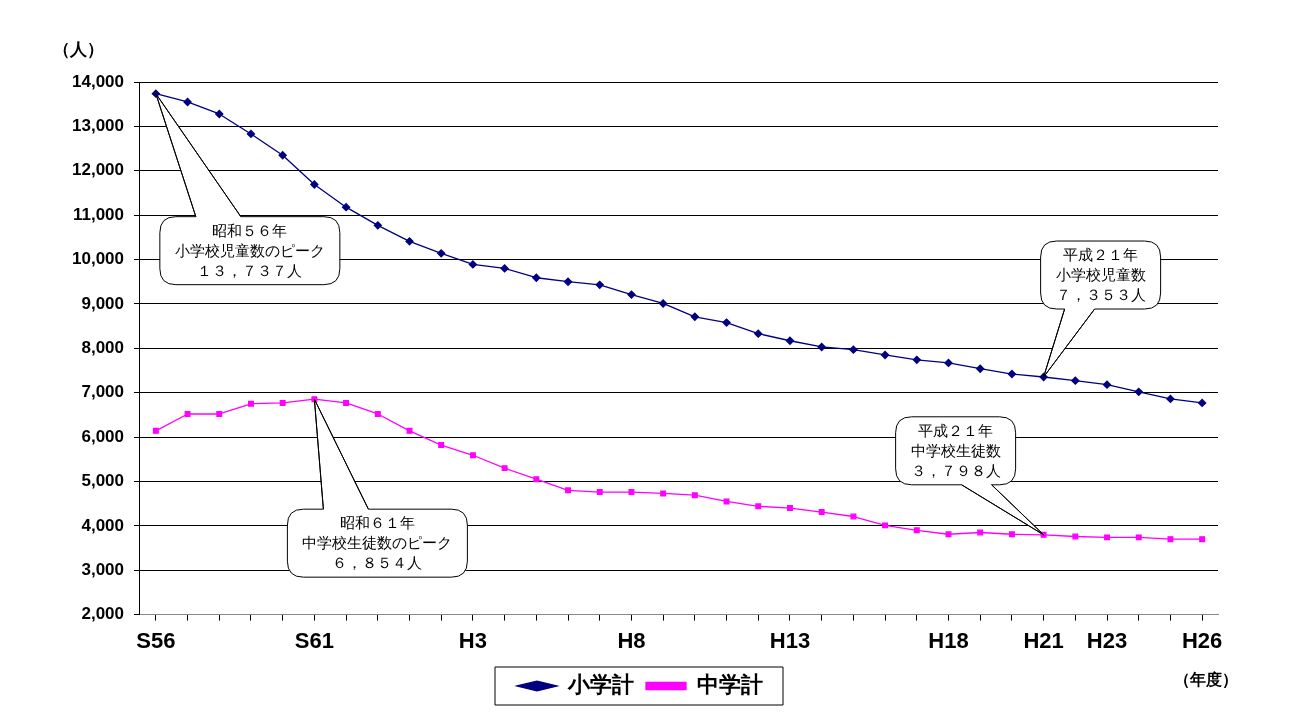  I want to click on x-tick-label: H3, so click(472, 640).